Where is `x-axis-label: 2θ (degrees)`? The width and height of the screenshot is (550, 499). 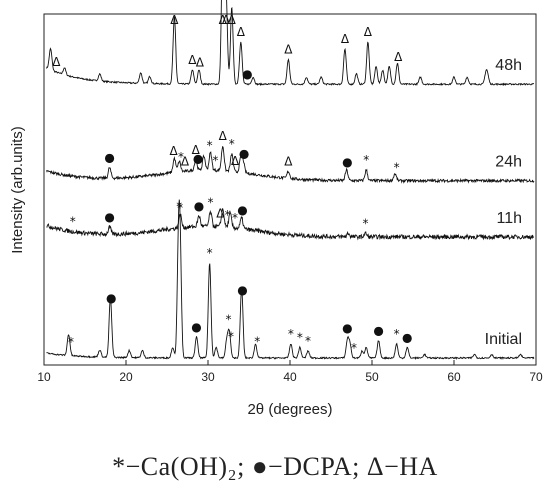
x-axis-label: 2θ (degrees) is located at coordinates (289, 409).